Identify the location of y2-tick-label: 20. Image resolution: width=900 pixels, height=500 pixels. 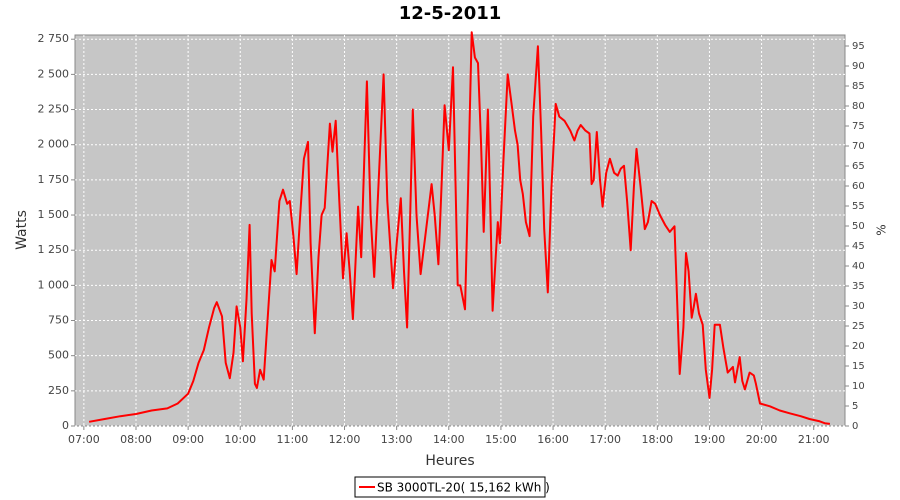
(858, 346).